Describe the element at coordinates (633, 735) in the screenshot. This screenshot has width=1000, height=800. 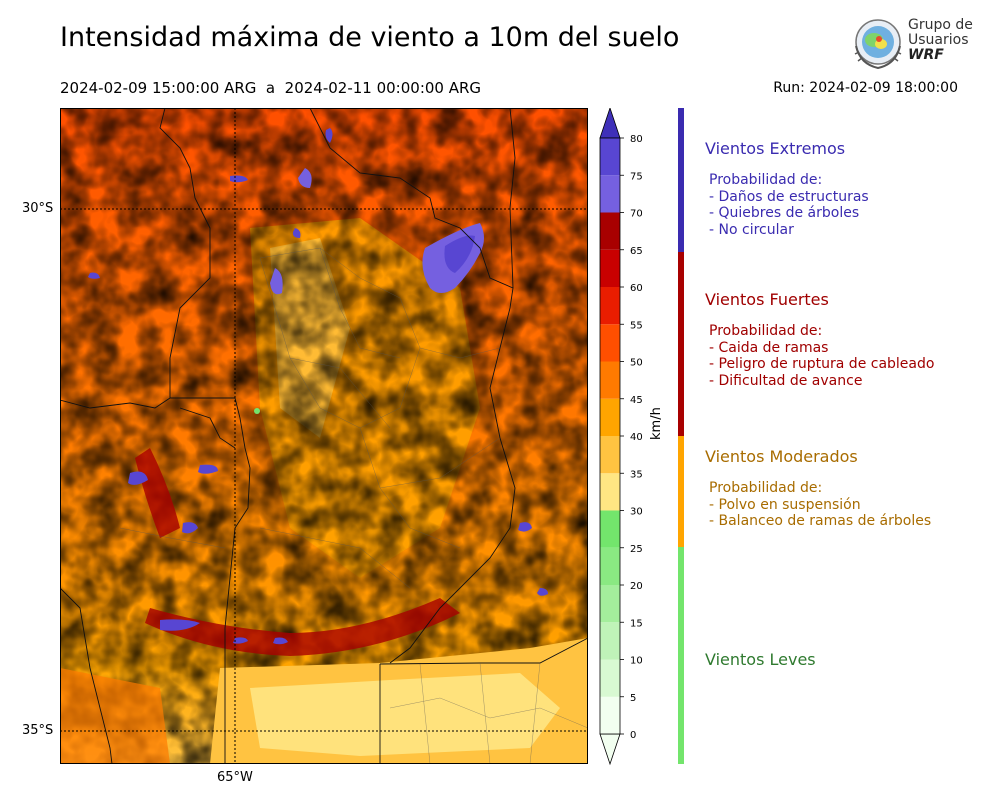
I see `colorbar-tick-label: 0` at that location.